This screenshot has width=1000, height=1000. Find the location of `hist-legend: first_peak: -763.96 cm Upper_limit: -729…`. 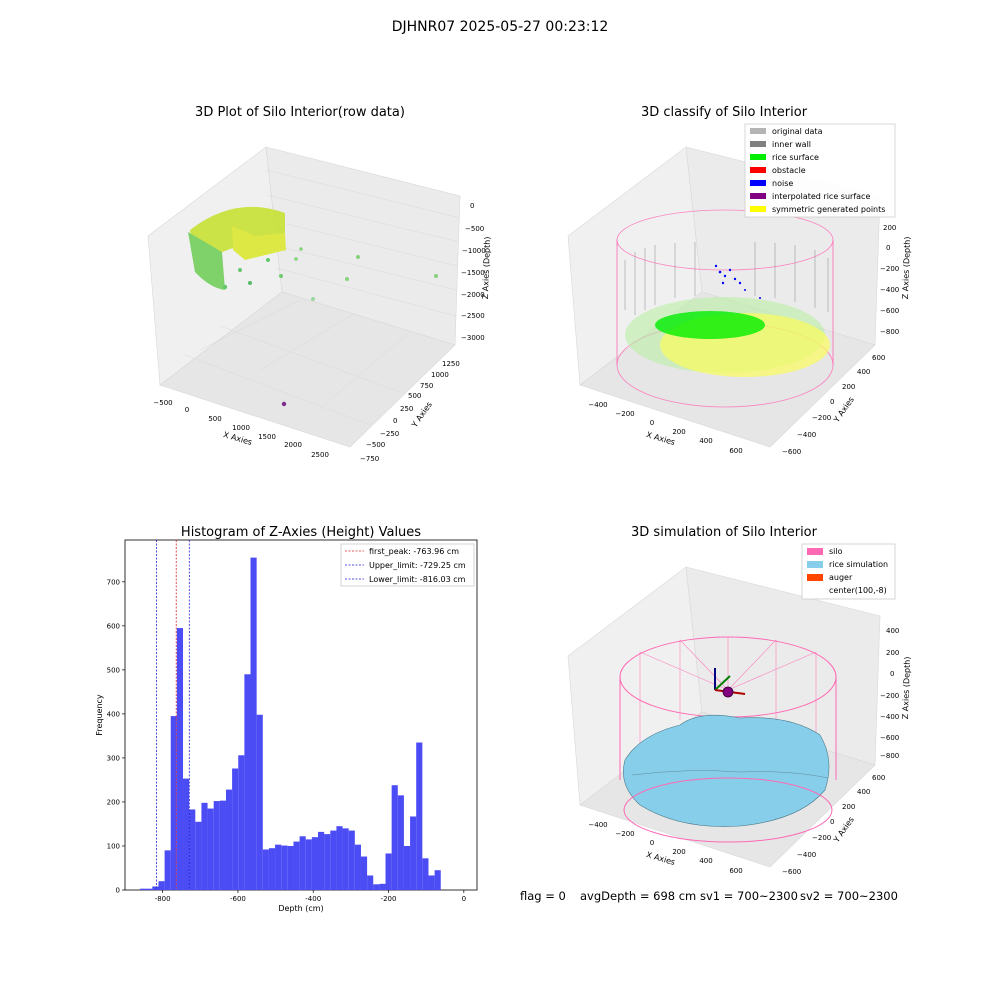

hist-legend: first_peak: -763.96 cm Upper_limit: -729… is located at coordinates (407, 565).